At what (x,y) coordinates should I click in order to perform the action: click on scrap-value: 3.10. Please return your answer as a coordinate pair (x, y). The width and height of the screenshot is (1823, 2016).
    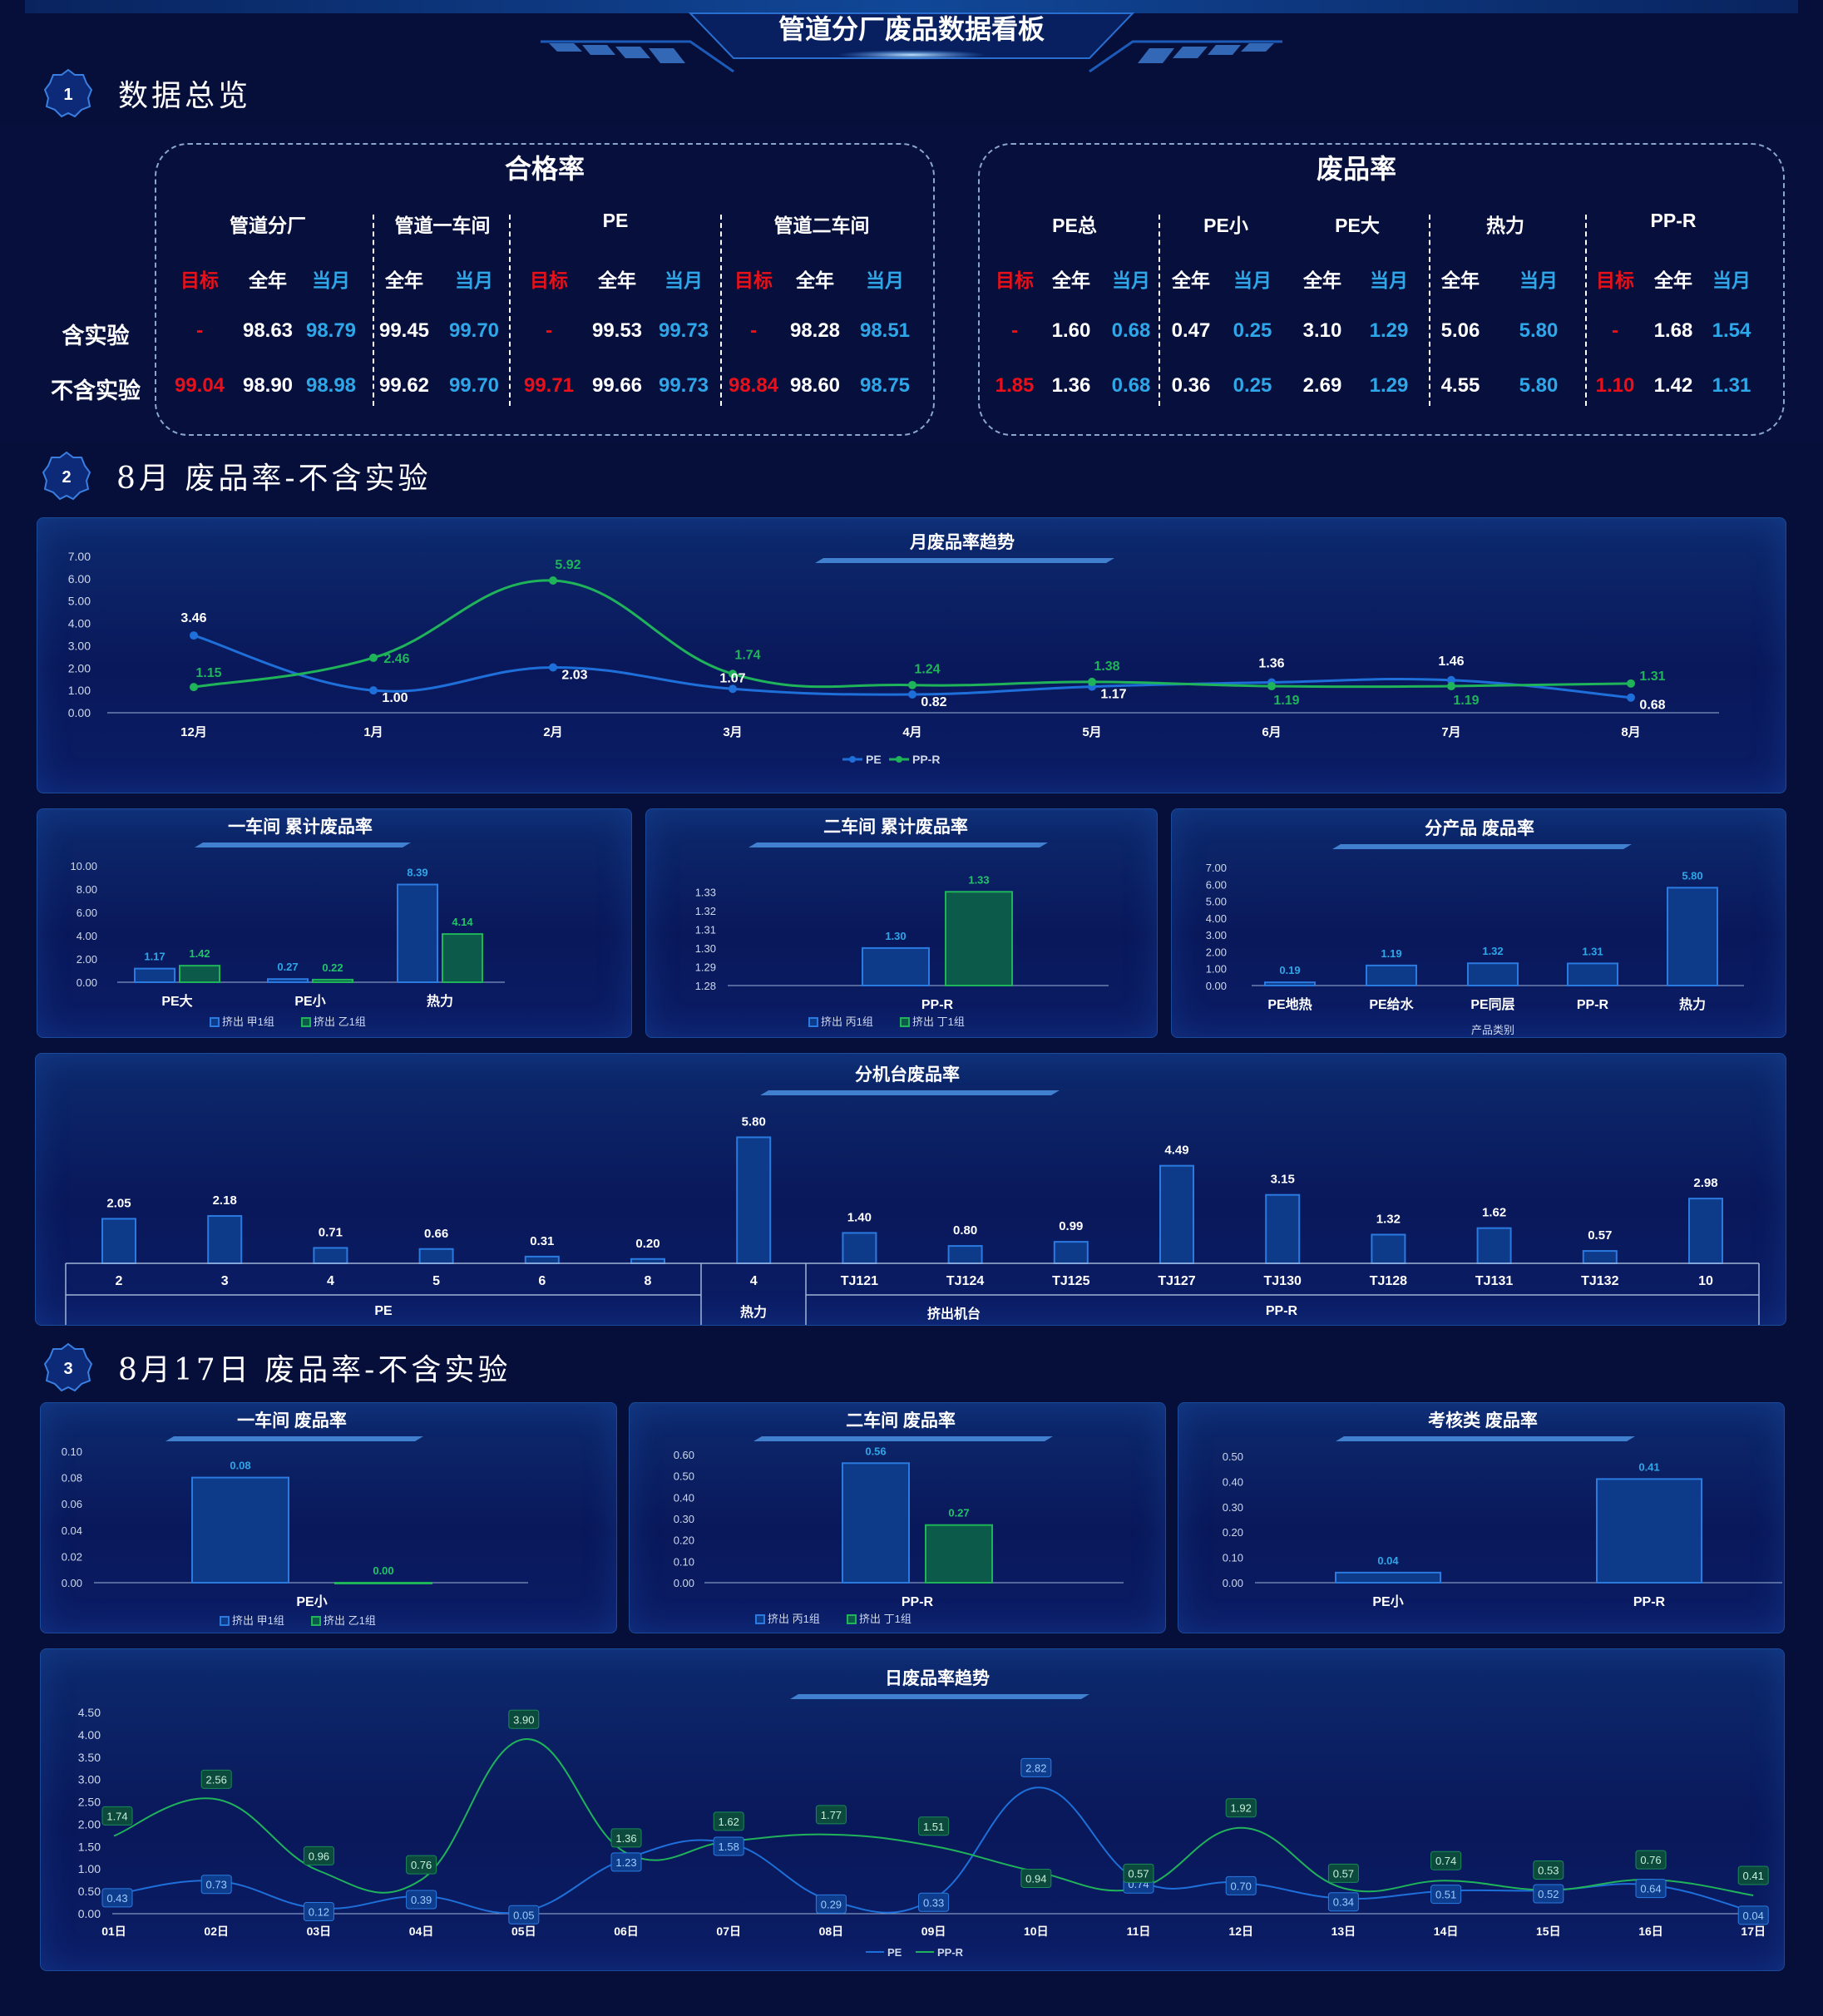
    Looking at the image, I should click on (1322, 330).